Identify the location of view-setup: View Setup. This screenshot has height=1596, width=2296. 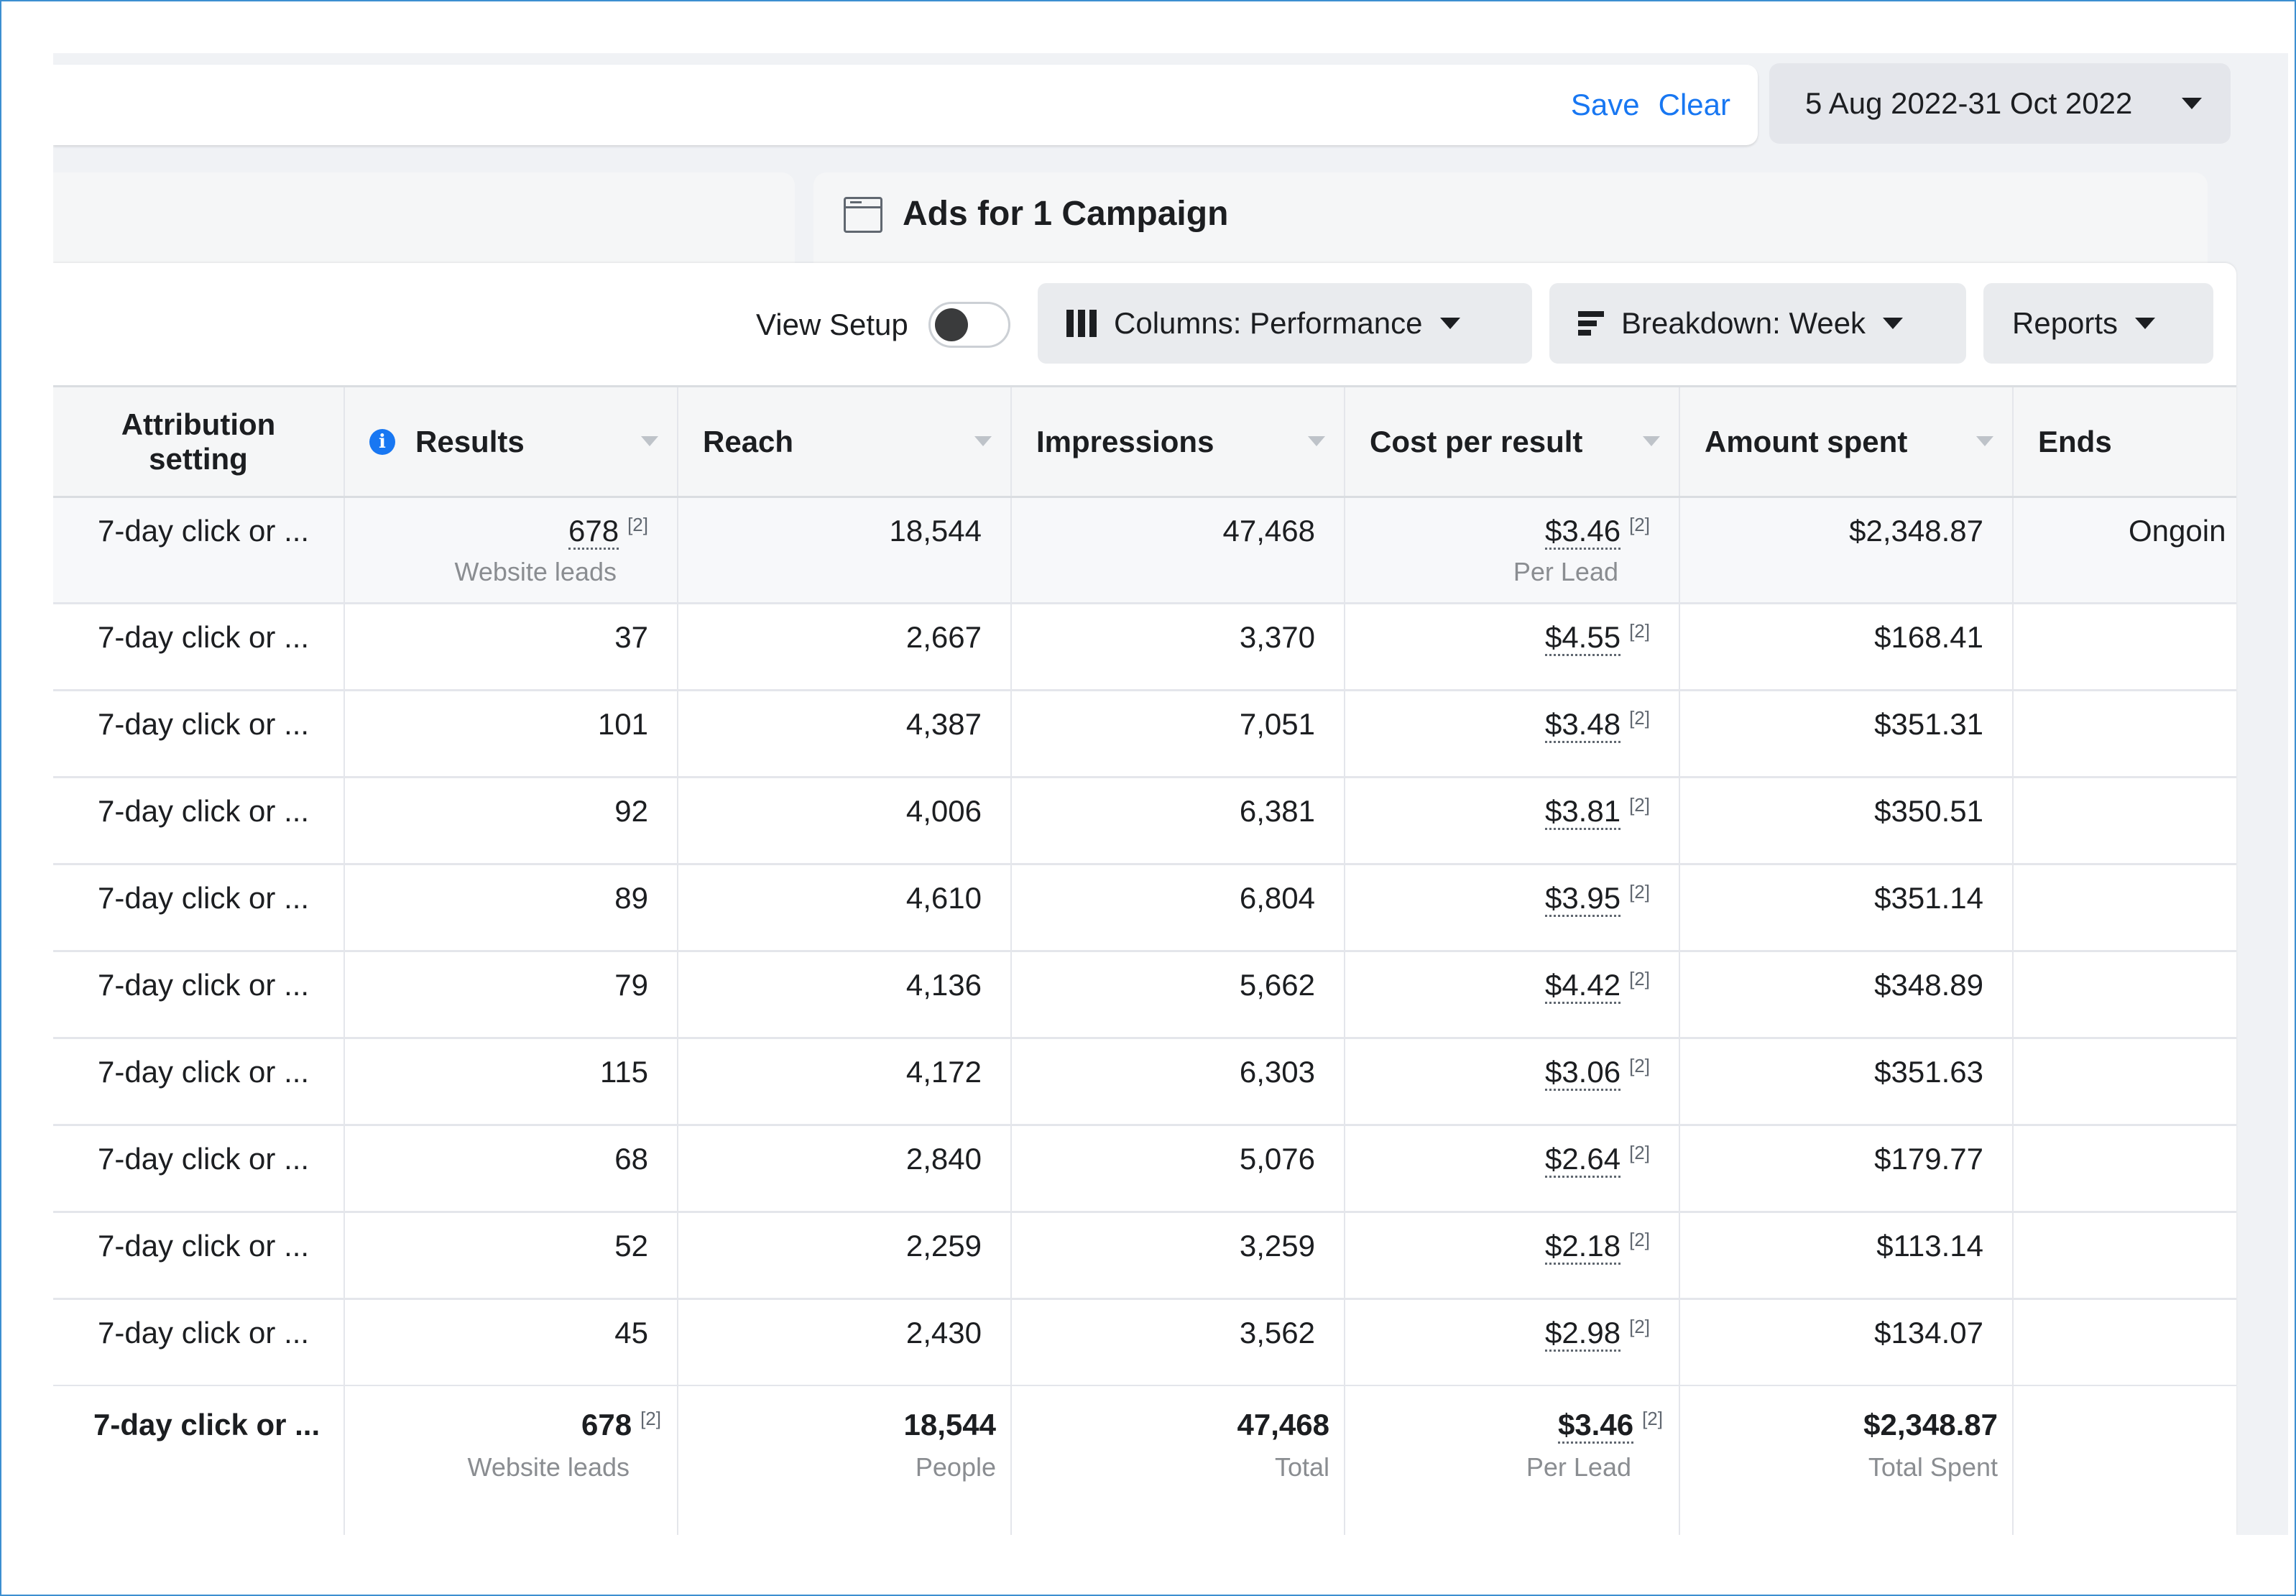
(883, 324).